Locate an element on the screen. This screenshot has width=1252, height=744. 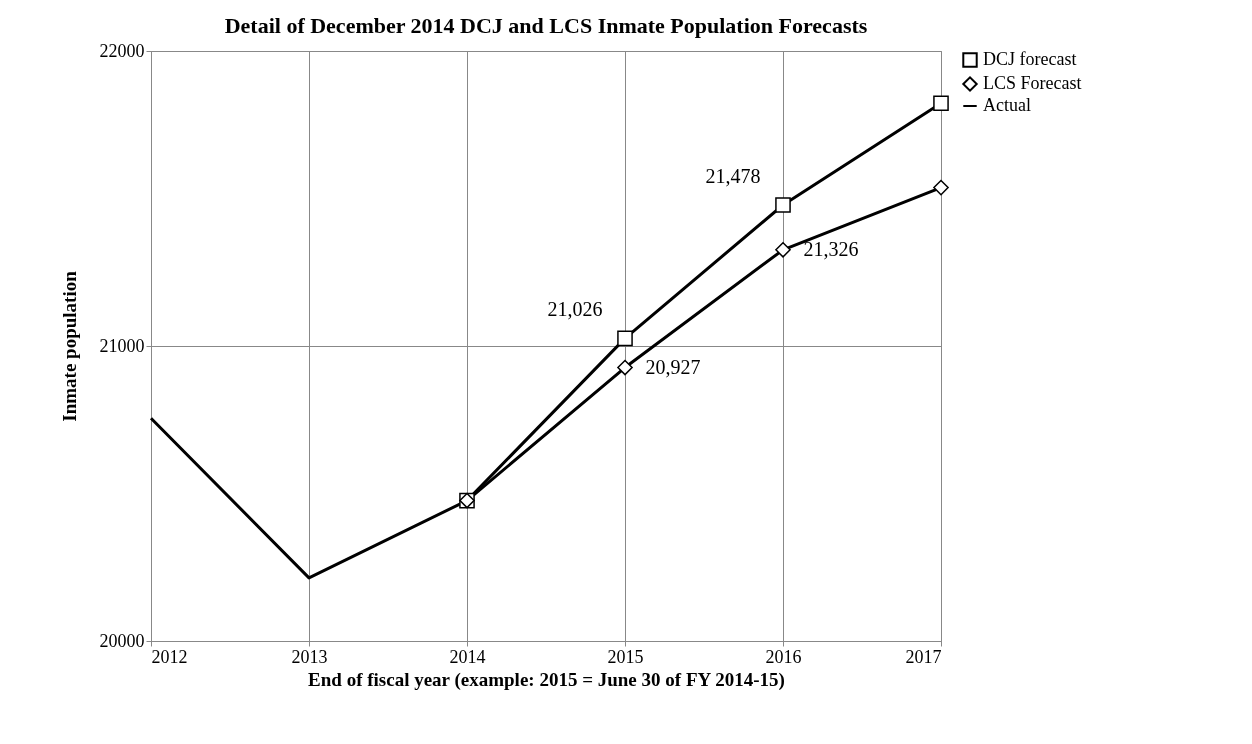
x-tick-label: 2017 is located at coordinates (923, 656).